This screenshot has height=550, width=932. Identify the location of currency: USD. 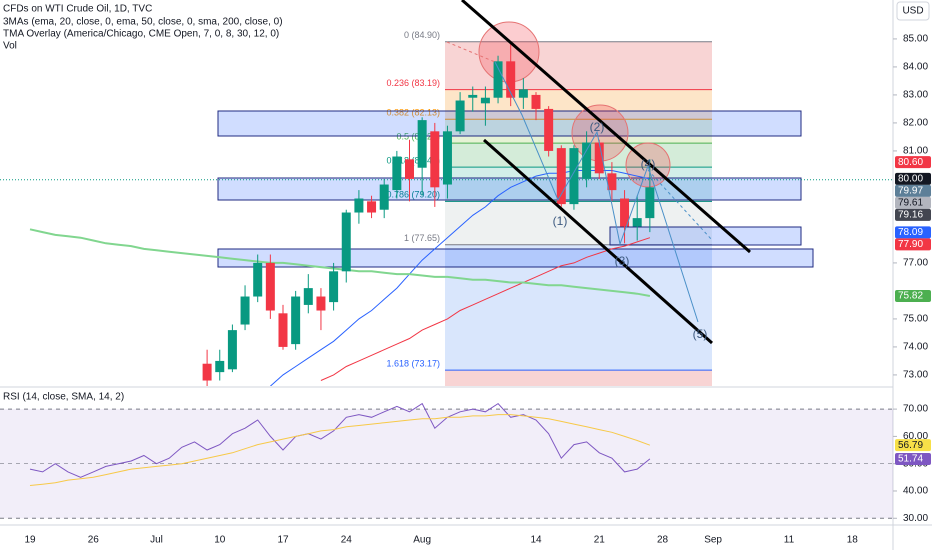
(912, 11).